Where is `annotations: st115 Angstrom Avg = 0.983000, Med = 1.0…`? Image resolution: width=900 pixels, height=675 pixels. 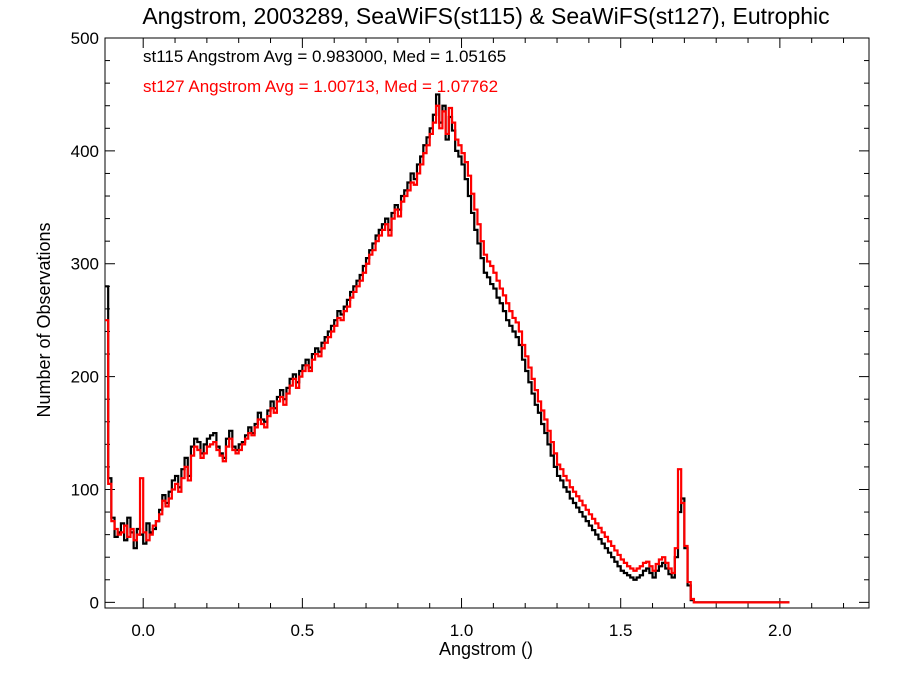 annotations: st115 Angstrom Avg = 0.983000, Med = 1.0… is located at coordinates (324, 71).